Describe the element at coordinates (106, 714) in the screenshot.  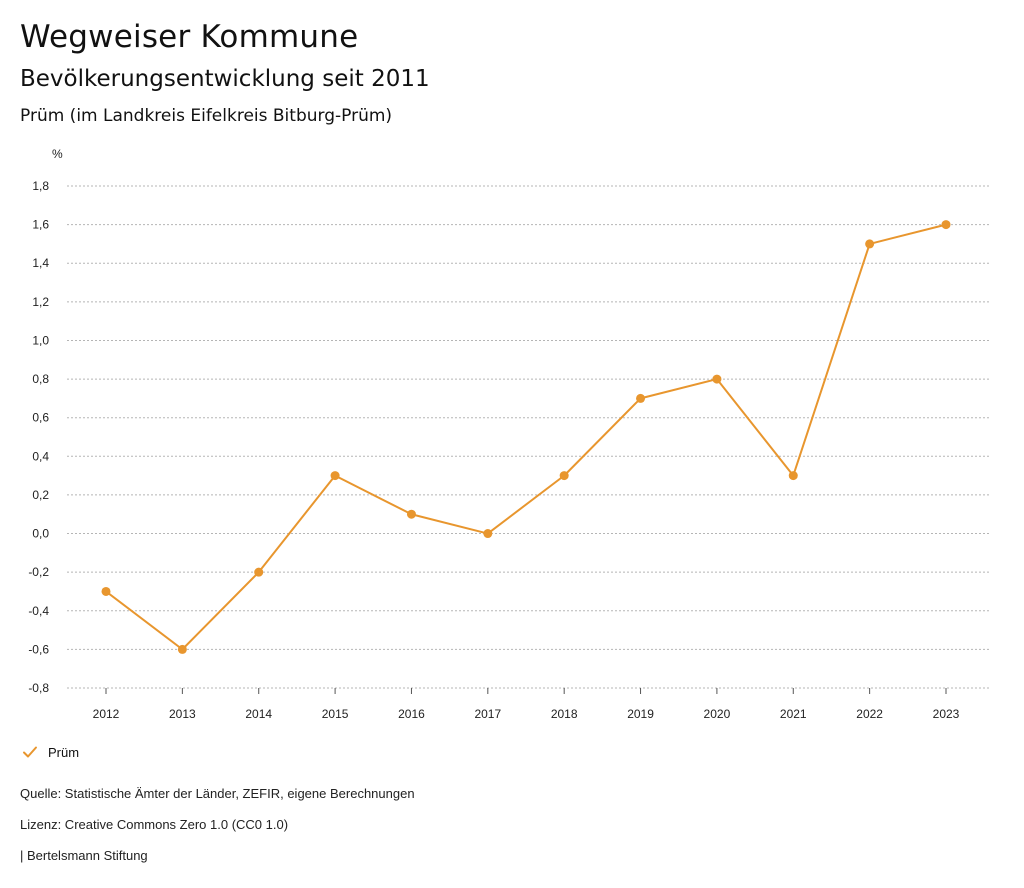
I see `x-tick-label: 2012` at that location.